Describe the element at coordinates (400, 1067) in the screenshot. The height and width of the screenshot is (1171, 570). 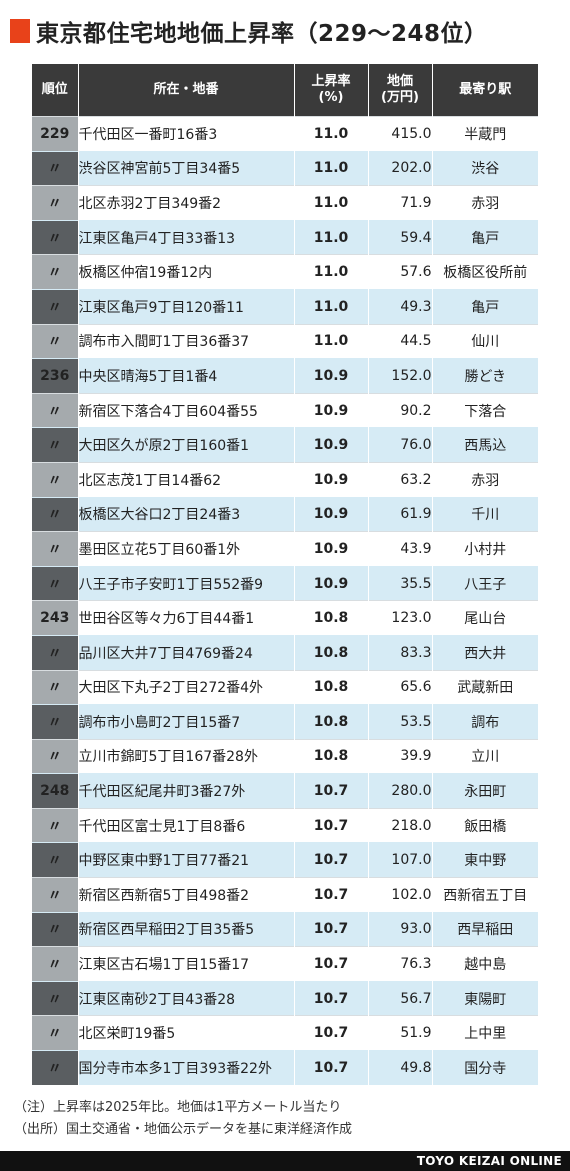
I see `price-cell: 49.8` at that location.